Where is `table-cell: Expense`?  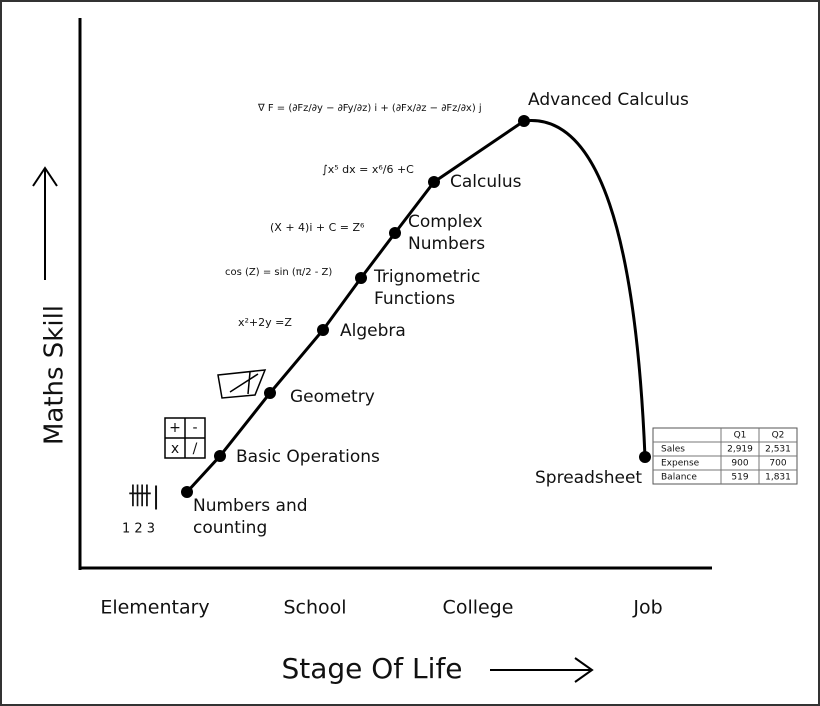
table-cell: Expense is located at coordinates (680, 464).